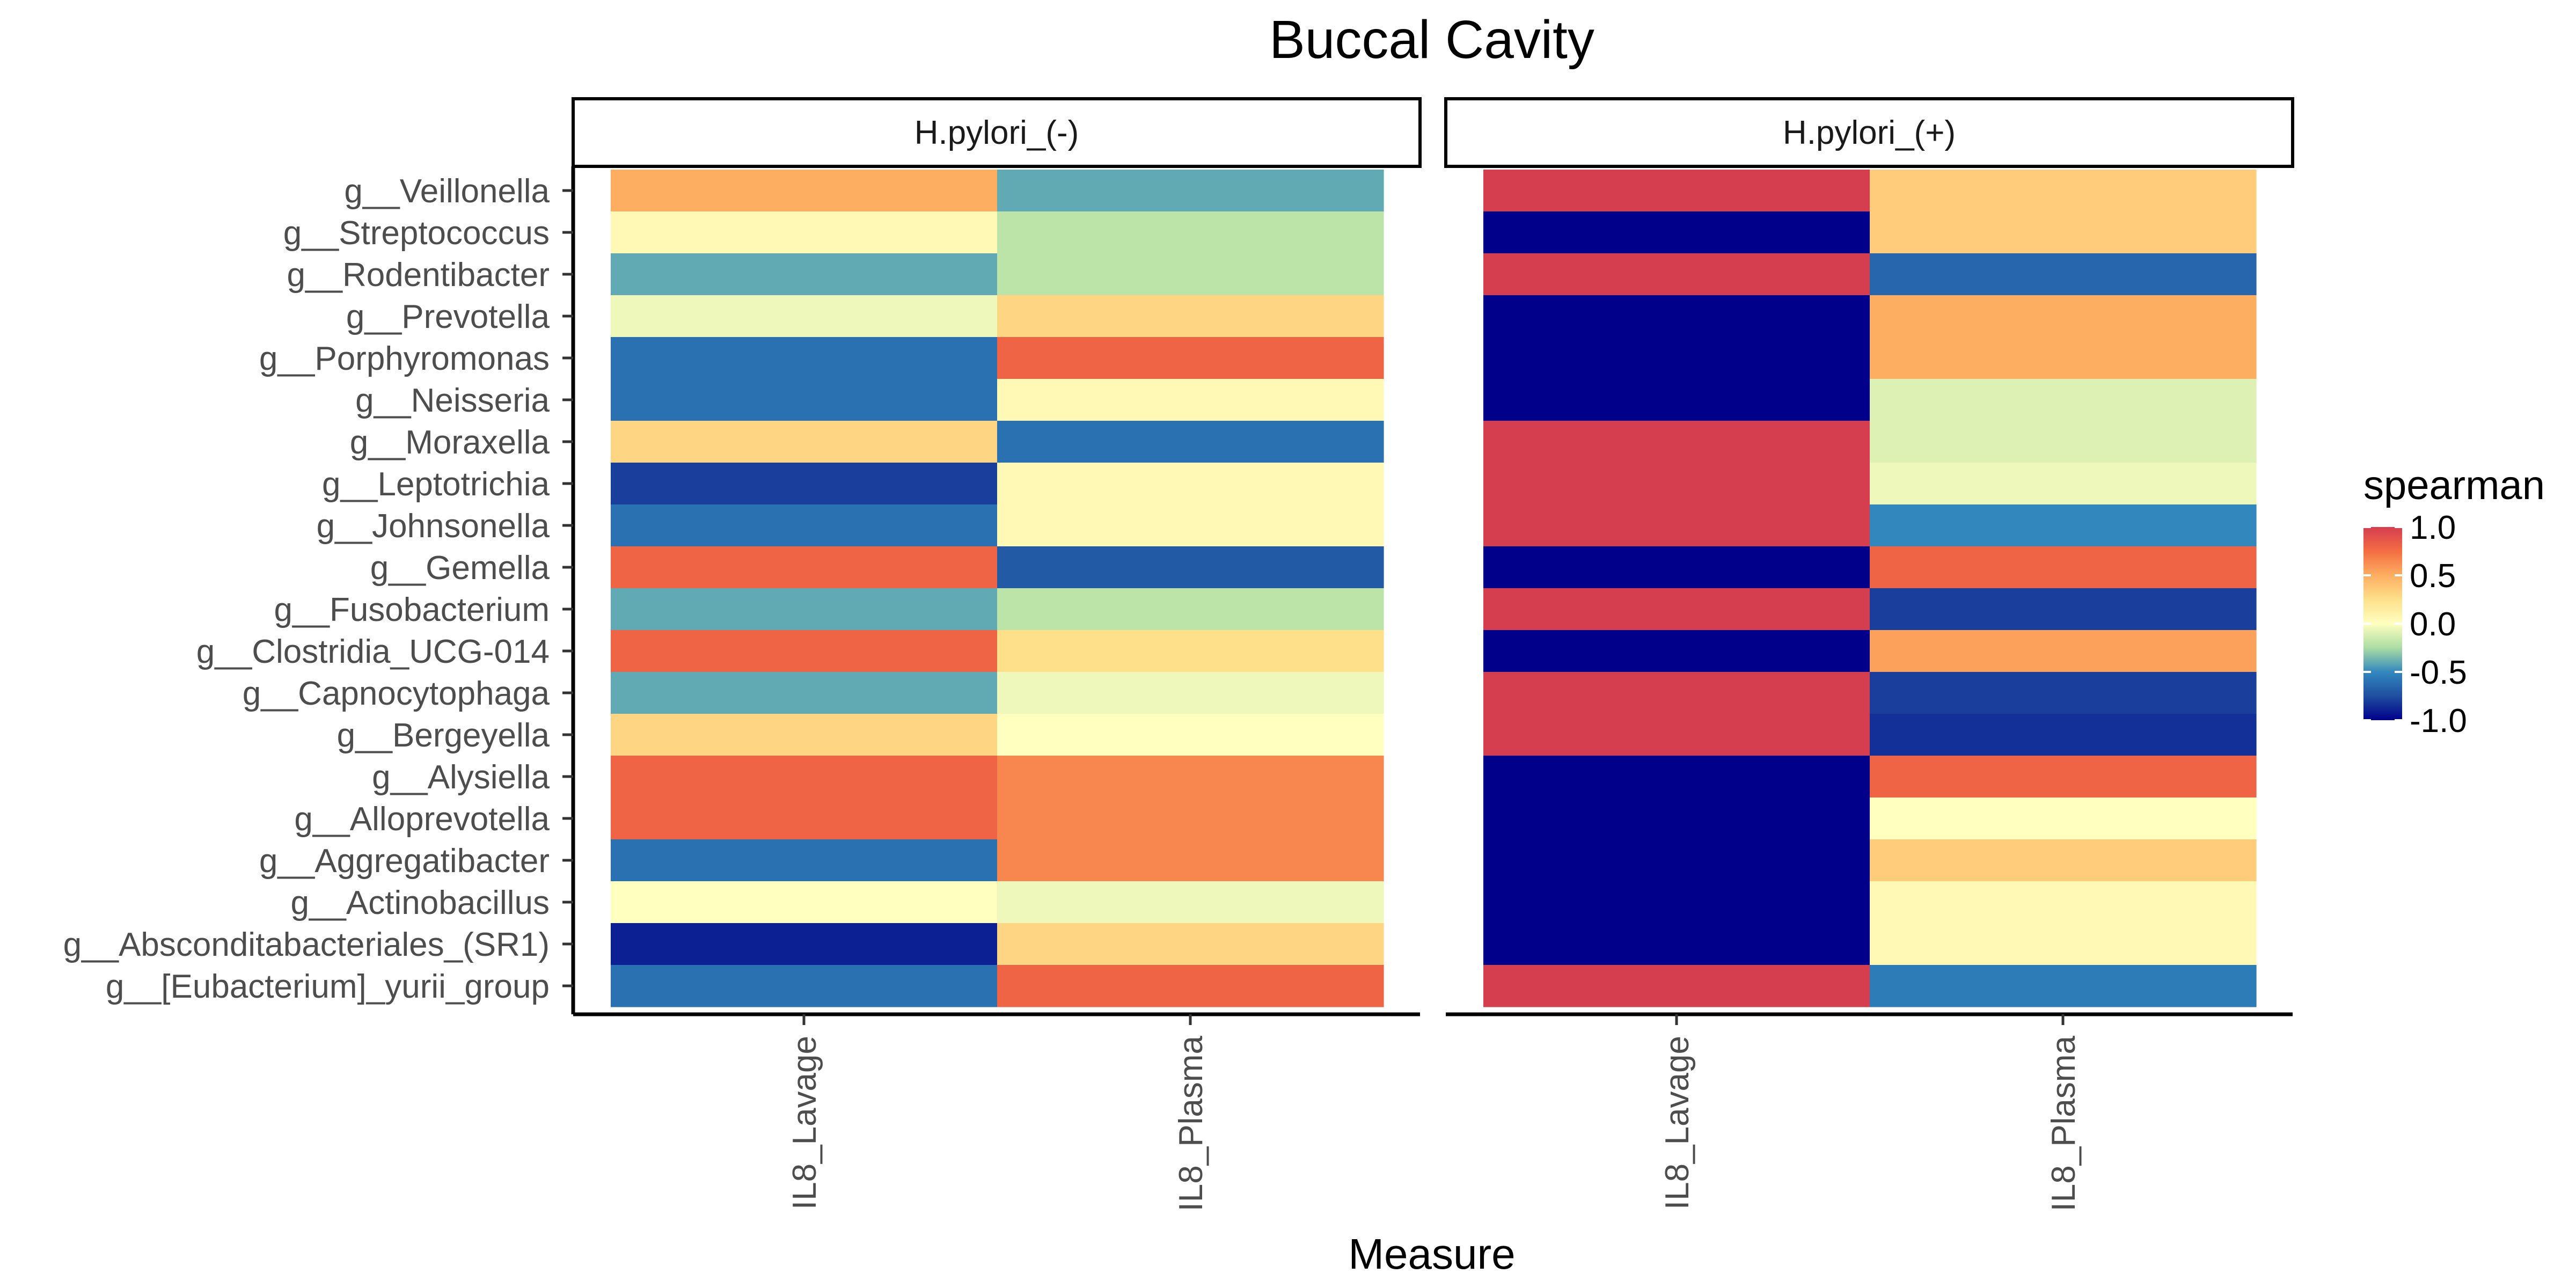 This screenshot has width=2576, height=1288. What do you see at coordinates (328, 986) in the screenshot?
I see `y-tick-label: g__[Eubacterium]_yurii_group` at bounding box center [328, 986].